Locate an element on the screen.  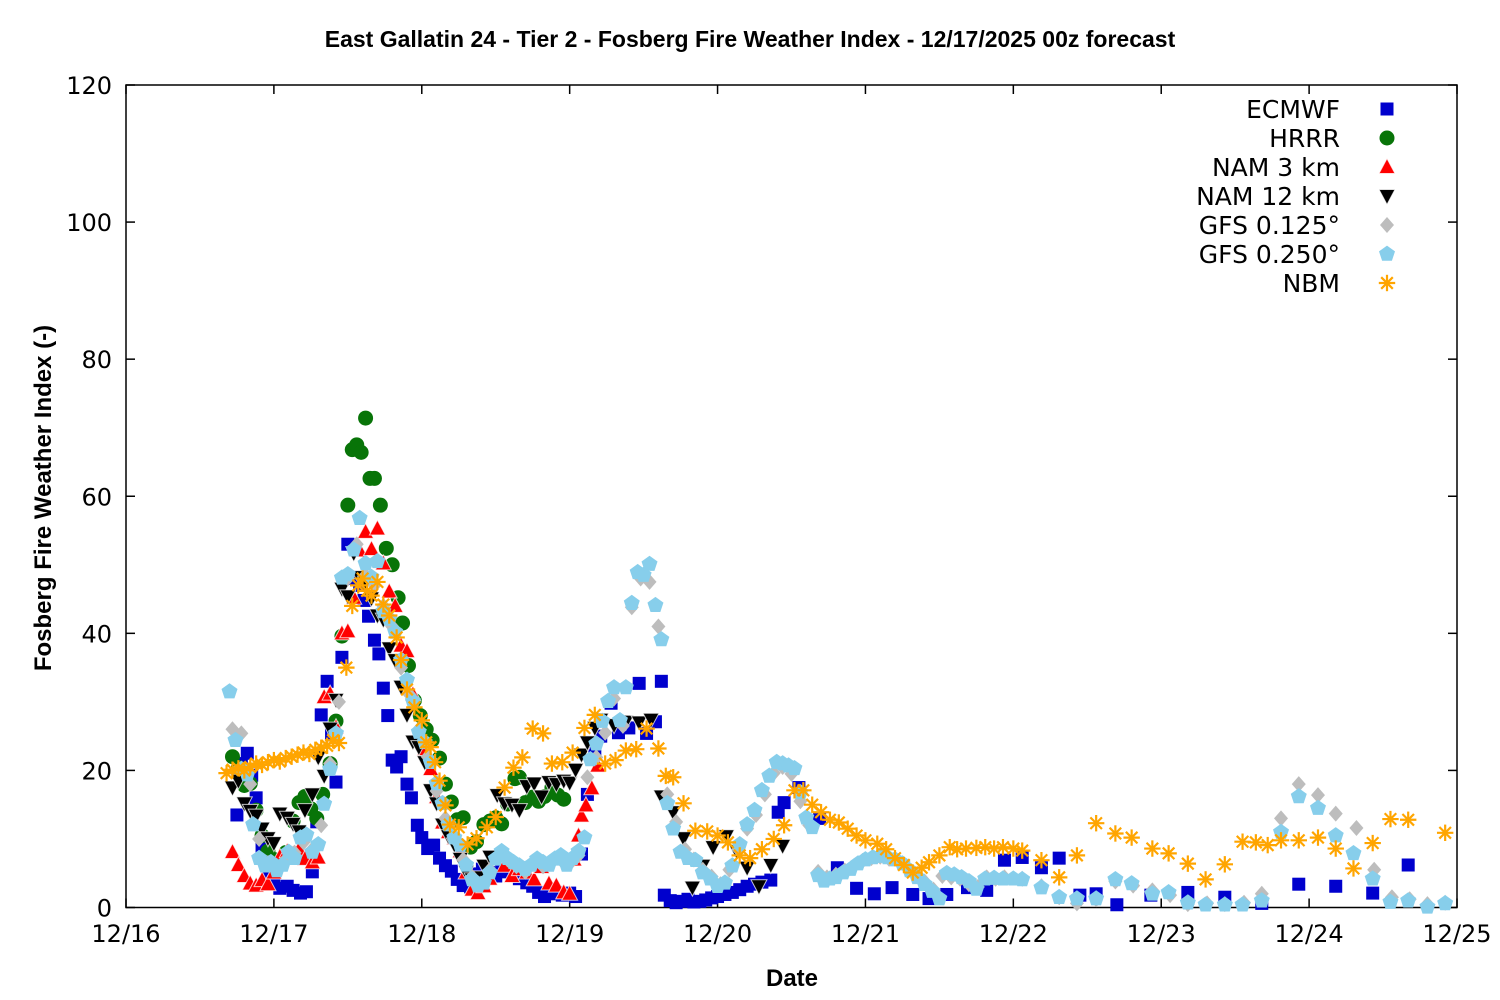
x-tick-label: 12/20 is located at coordinates (717, 934).